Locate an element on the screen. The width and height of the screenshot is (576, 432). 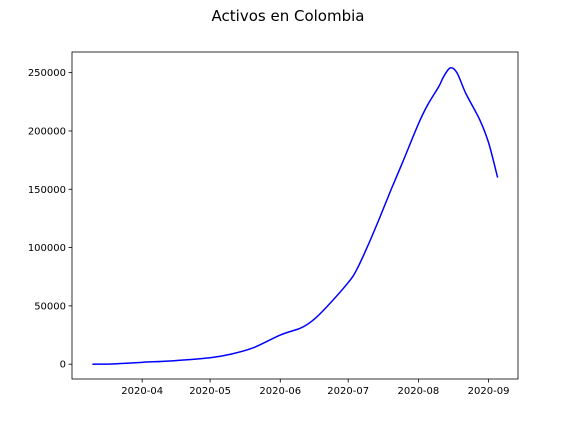
x-tick-label: 2020-08 is located at coordinates (418, 391).